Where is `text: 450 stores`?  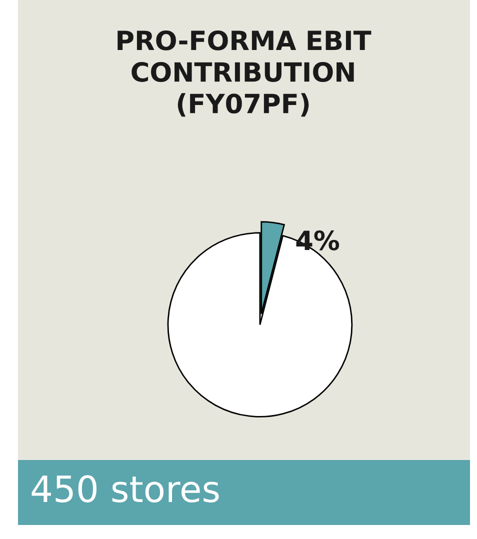 text: 450 stores is located at coordinates (125, 488).